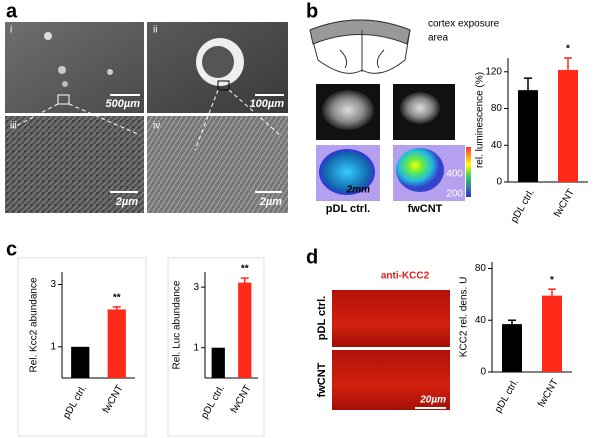  Describe the element at coordinates (156, 126) in the screenshot. I see `image-label: iv` at that location.